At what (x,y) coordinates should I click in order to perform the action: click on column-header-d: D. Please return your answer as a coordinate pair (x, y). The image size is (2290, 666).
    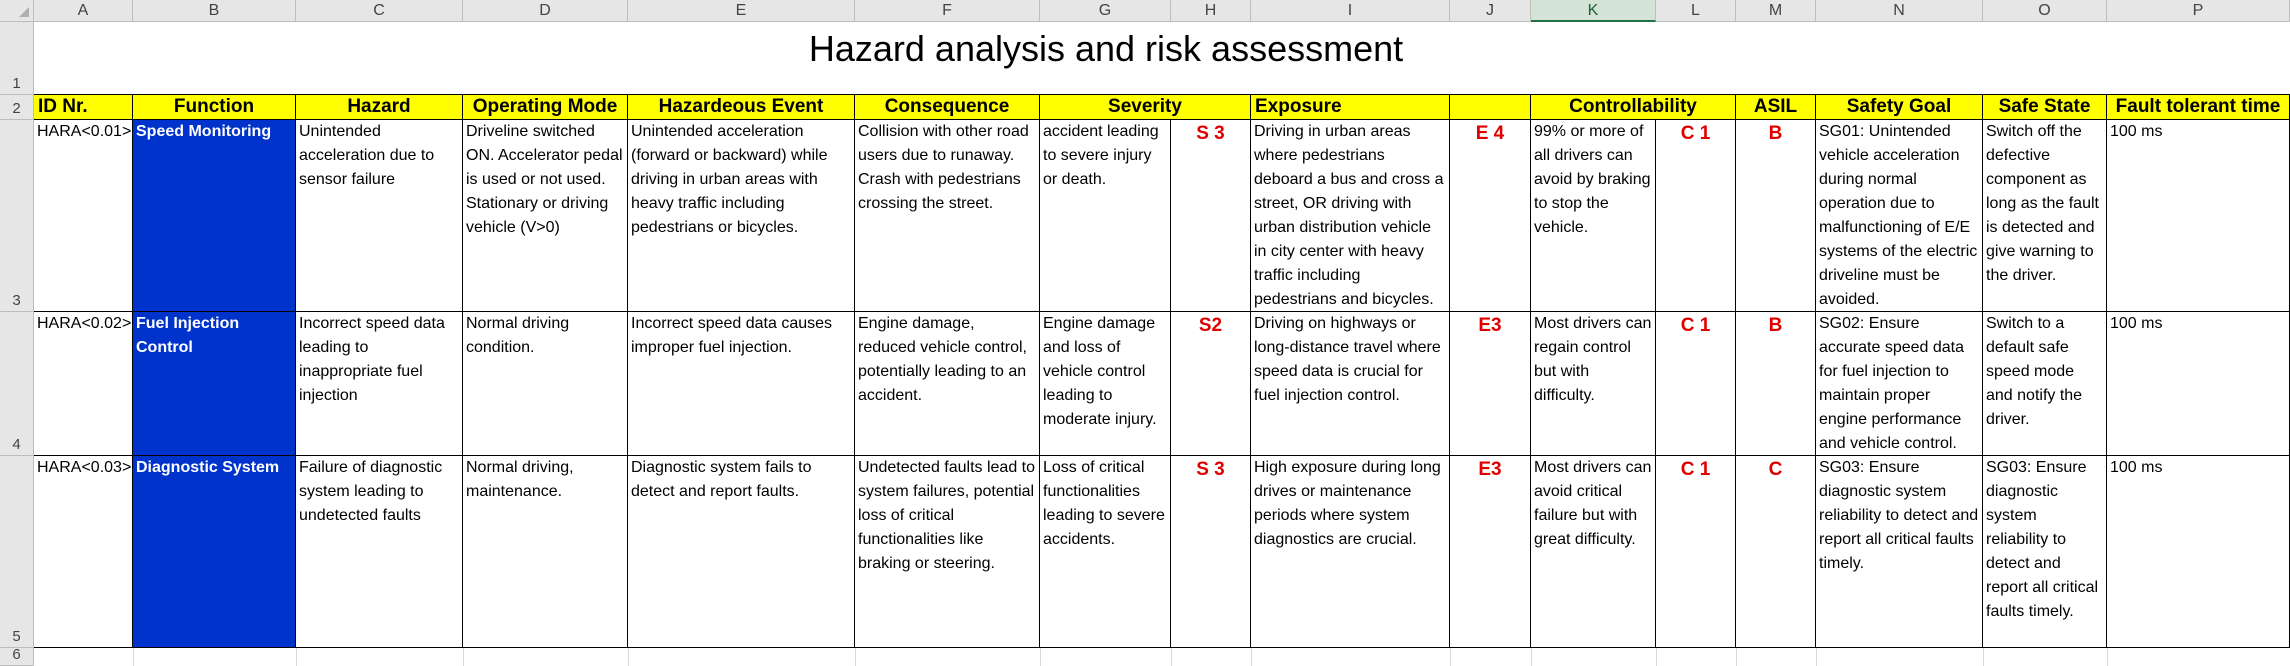
    Looking at the image, I should click on (545, 11).